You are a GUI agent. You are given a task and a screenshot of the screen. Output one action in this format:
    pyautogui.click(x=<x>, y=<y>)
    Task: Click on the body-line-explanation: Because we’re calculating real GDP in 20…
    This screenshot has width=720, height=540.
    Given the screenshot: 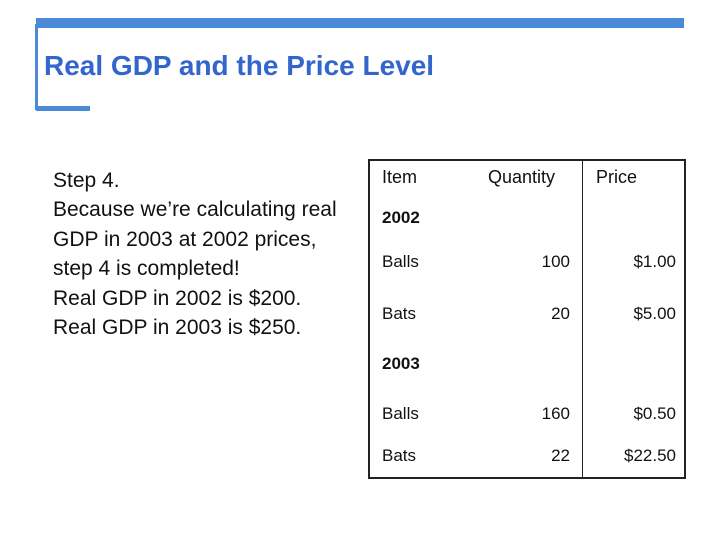 What is the action you would take?
    pyautogui.click(x=195, y=239)
    